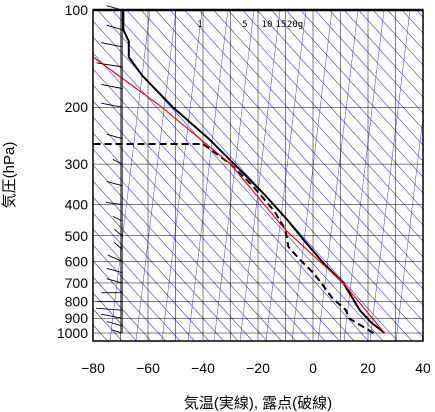  Describe the element at coordinates (258, 403) in the screenshot. I see `x-axis-title: 気温(実線), 露点(破線)` at that location.